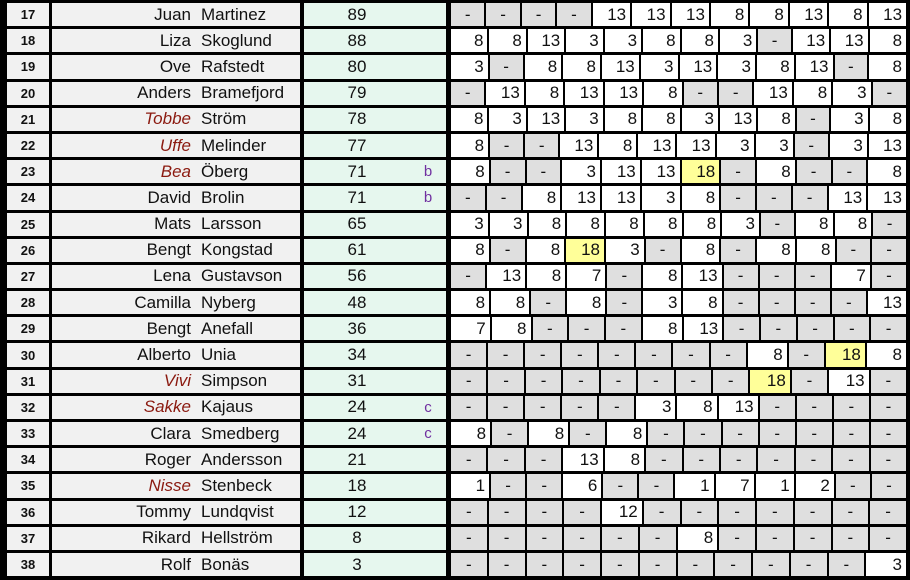 This screenshot has height=580, width=910. What do you see at coordinates (178, 67) in the screenshot?
I see `name-cell: Ove Rafstedt` at bounding box center [178, 67].